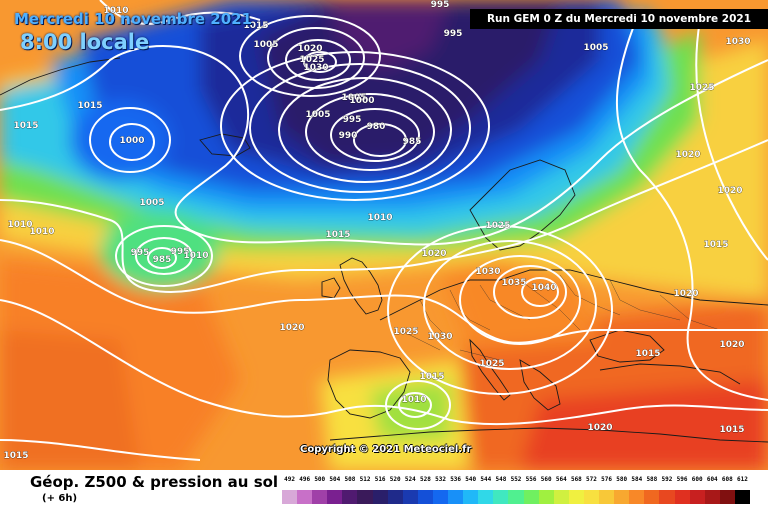 This screenshot has width=768, height=512. I want to click on legend-value: 536, so click(456, 479).